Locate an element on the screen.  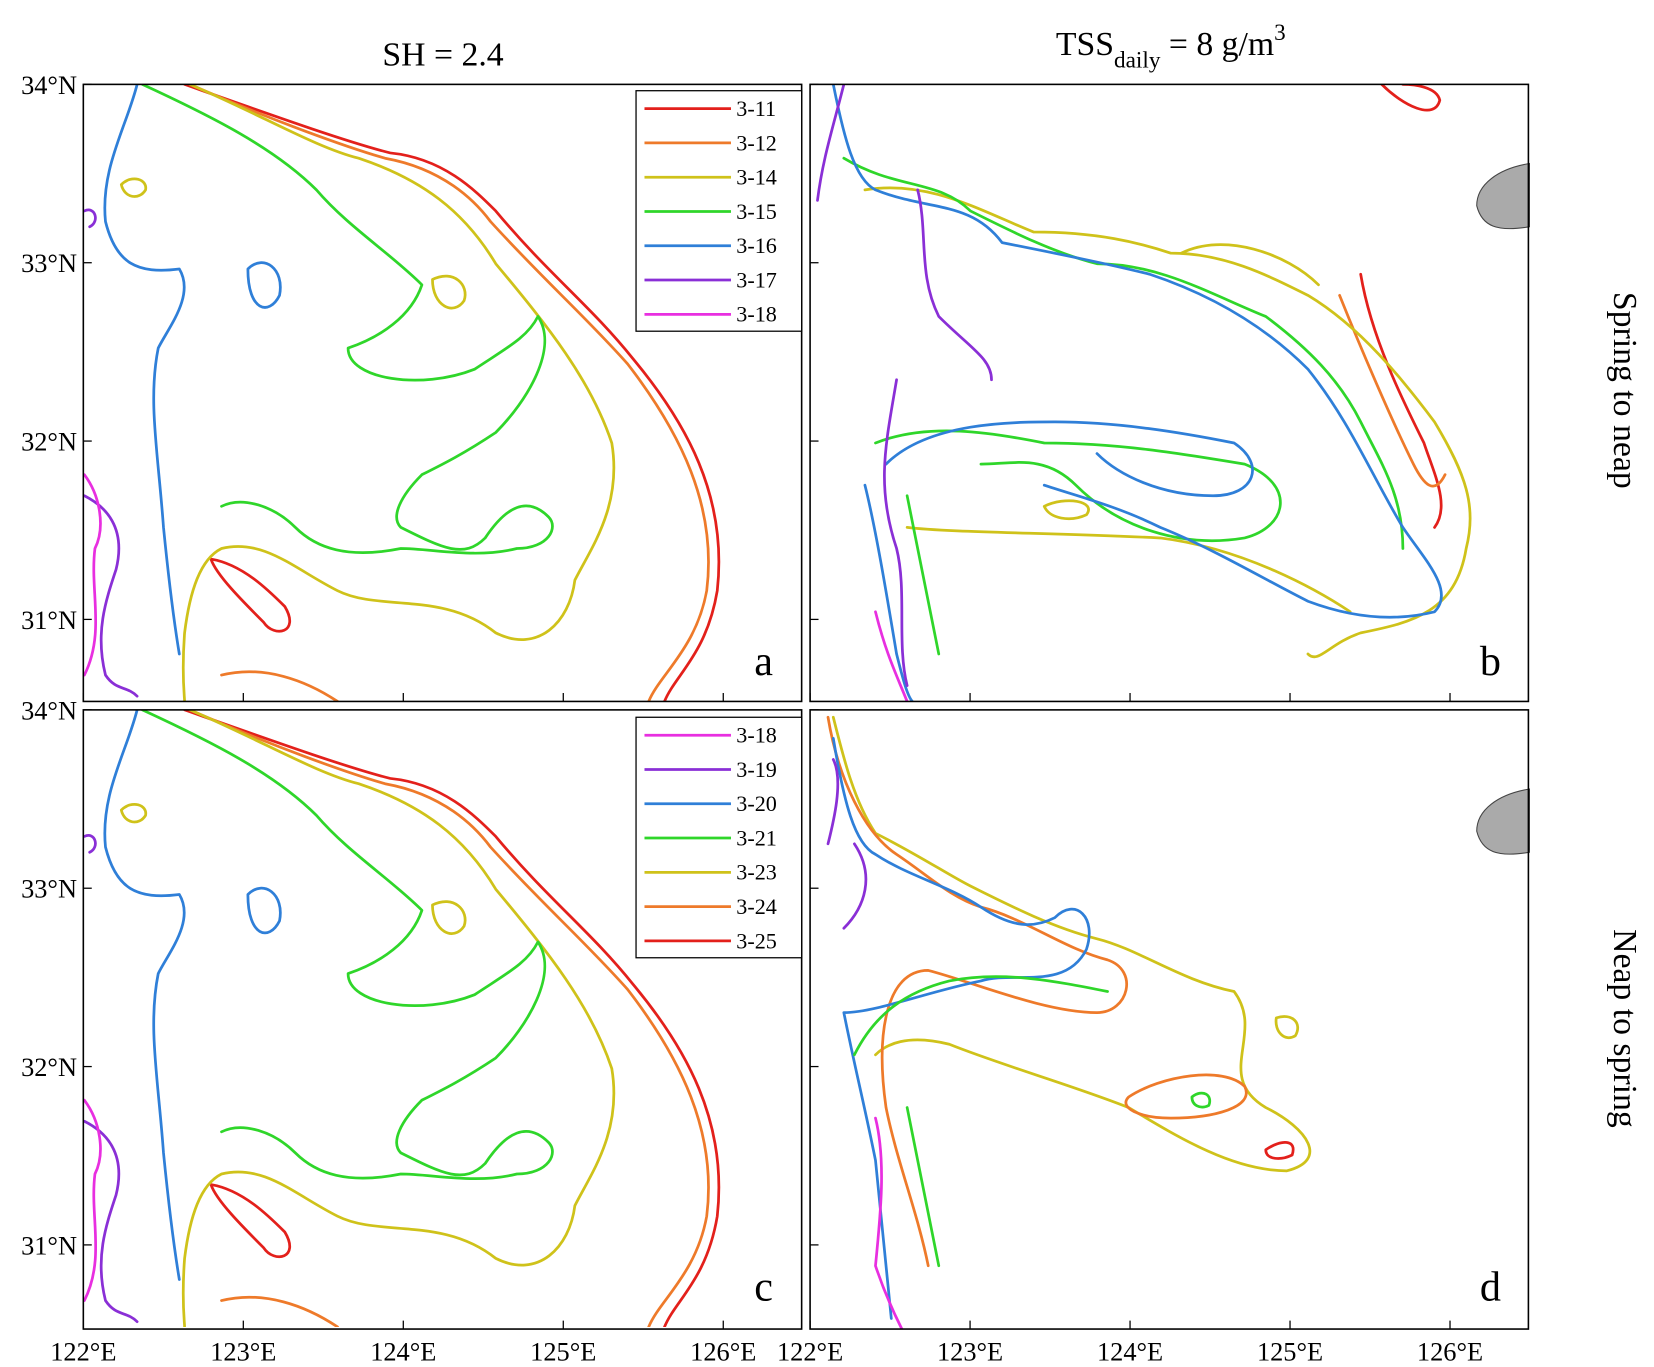
legend-label: 3-11 is located at coordinates (756, 108).